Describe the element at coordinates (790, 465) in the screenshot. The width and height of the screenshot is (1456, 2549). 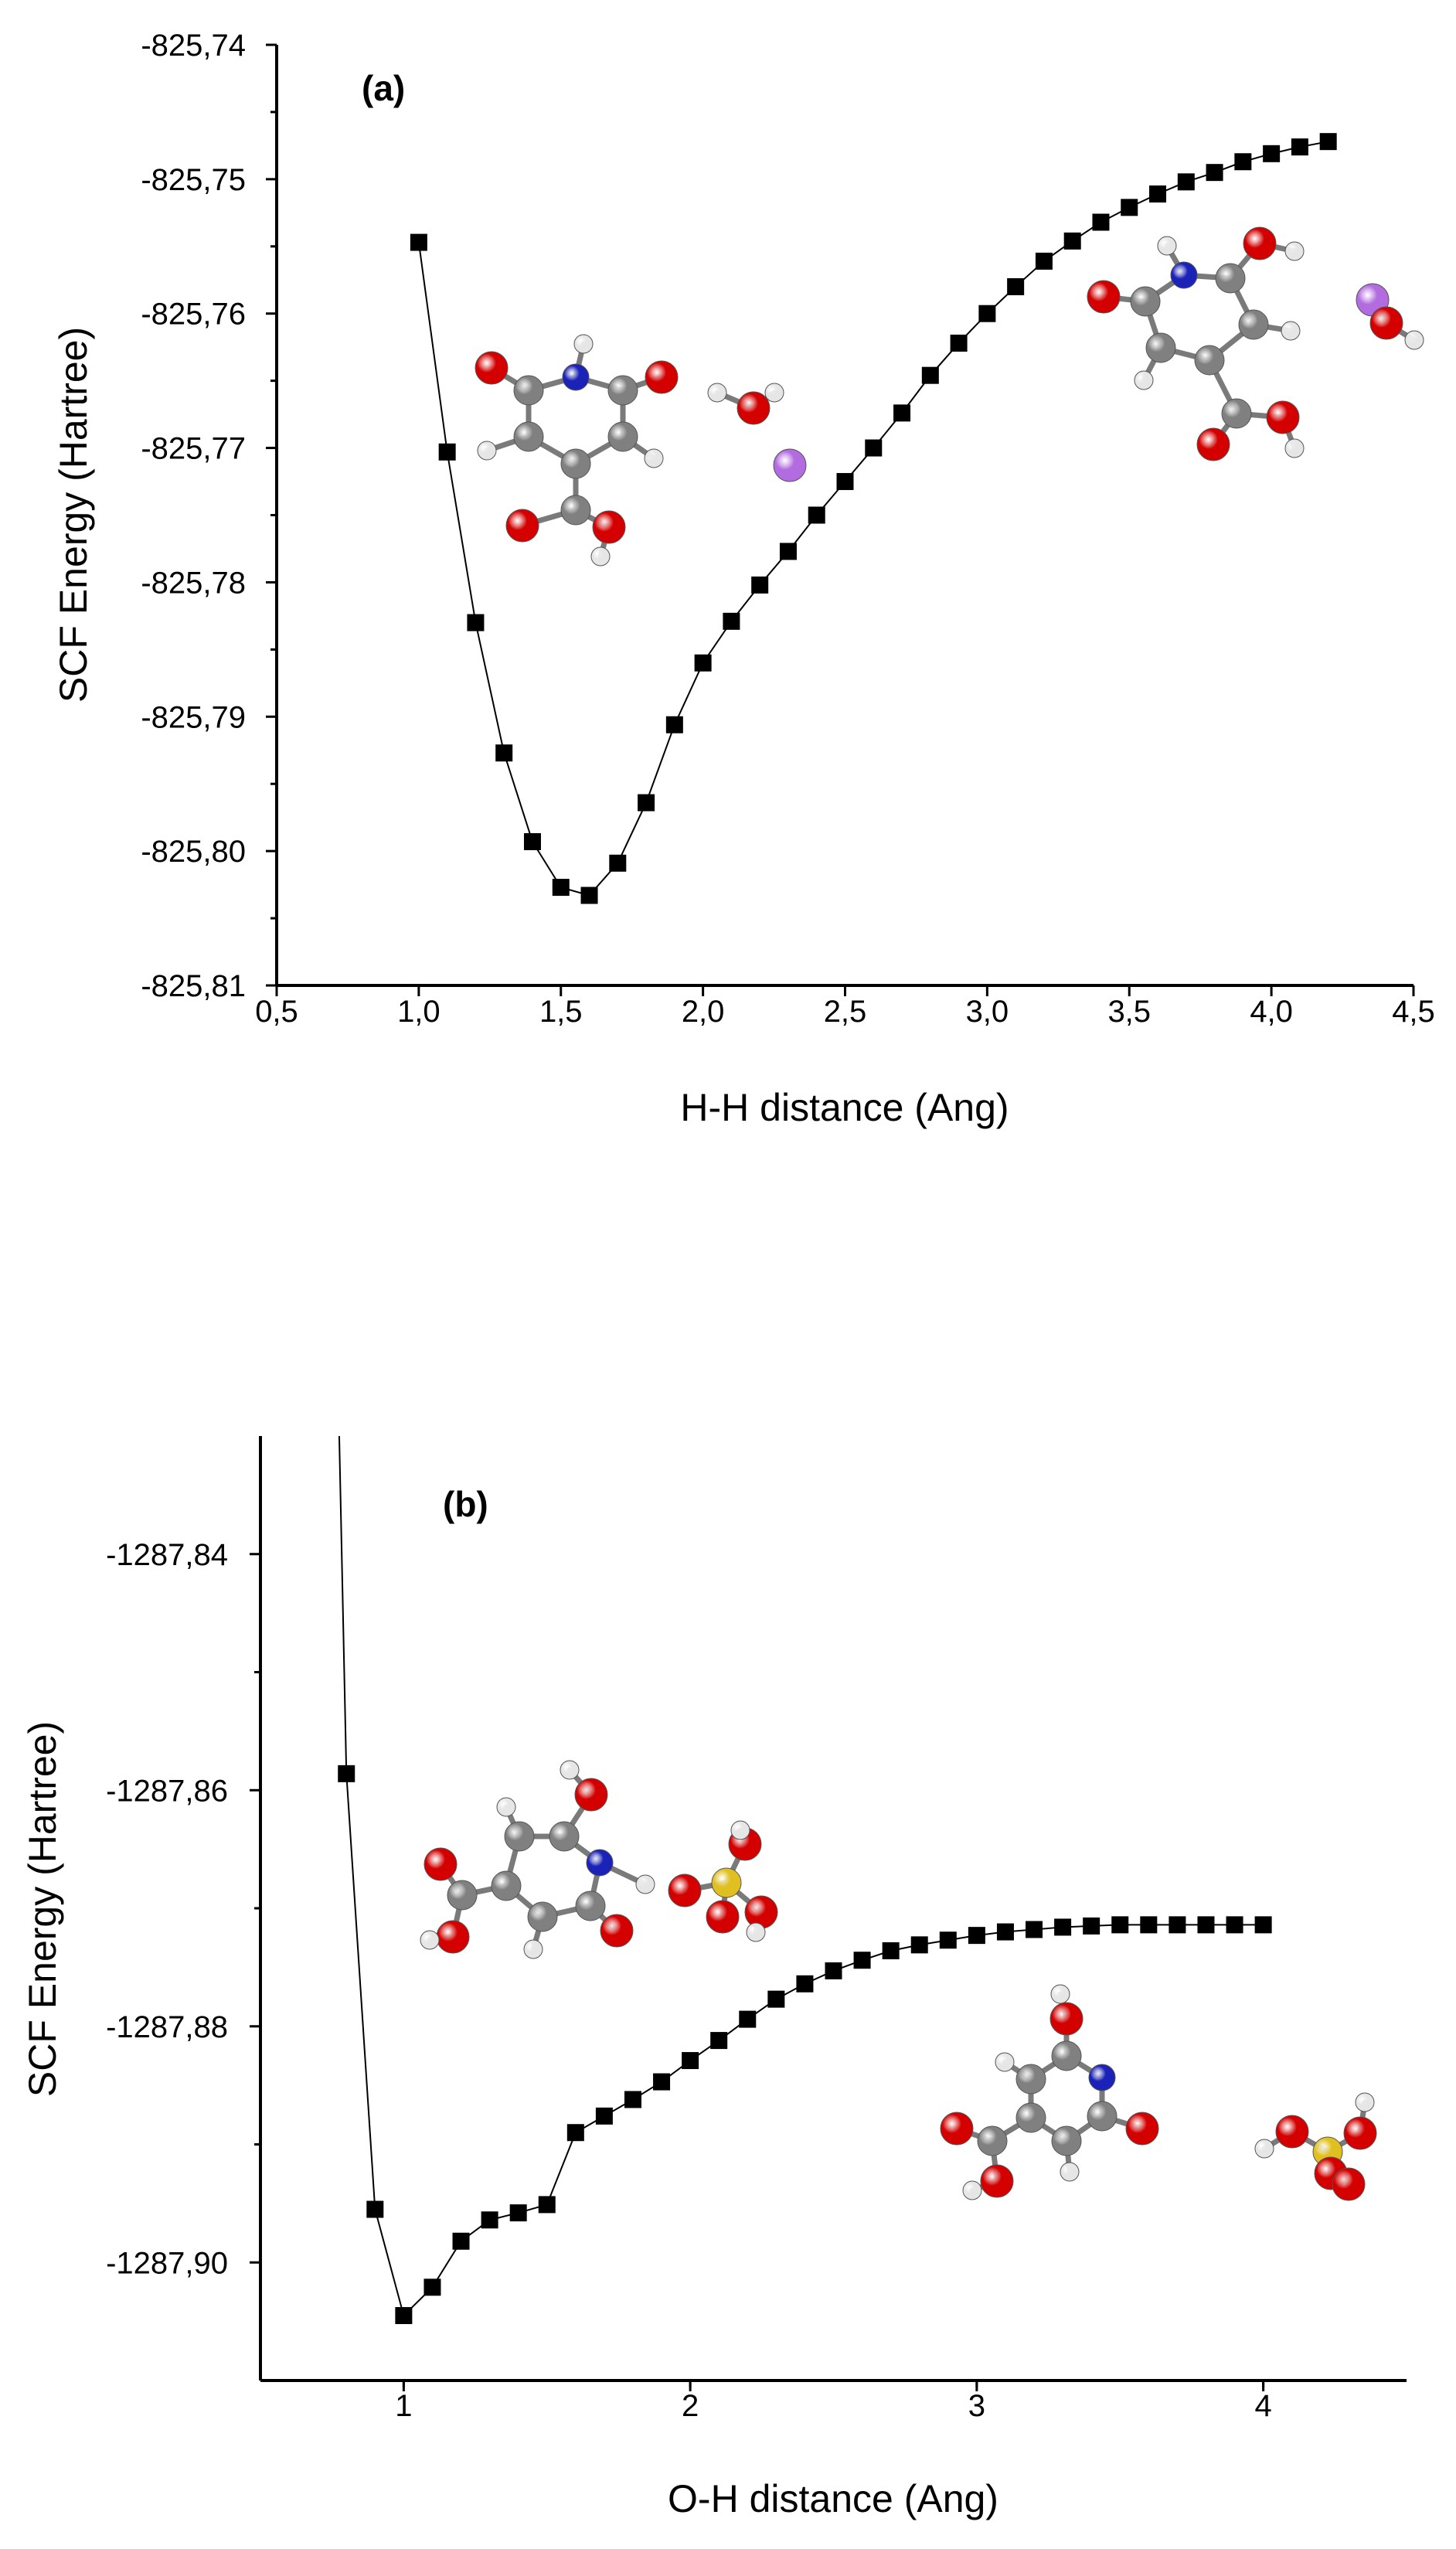
I see `lithium-atom` at that location.